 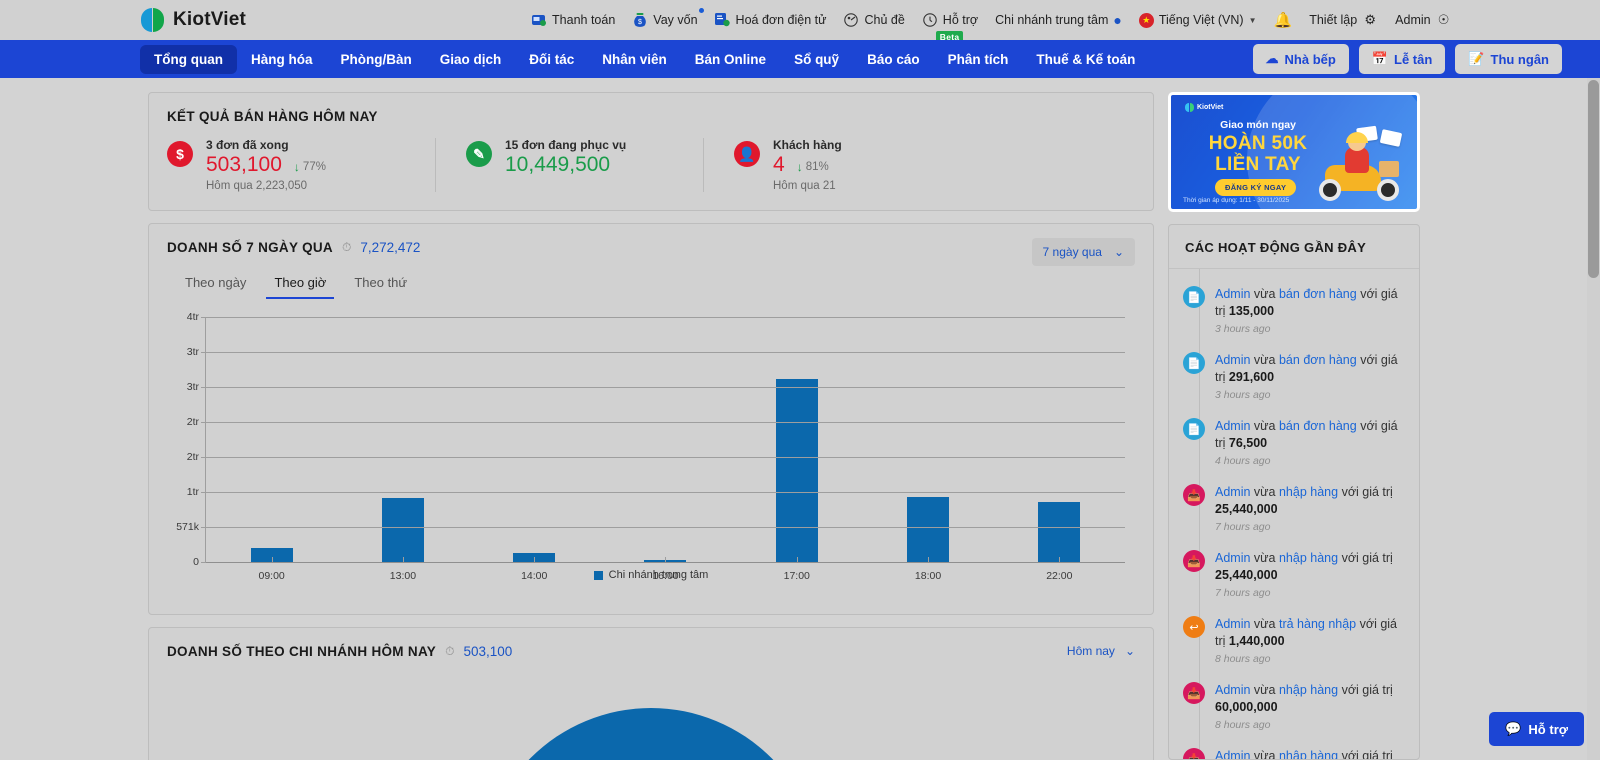 What do you see at coordinates (573, 20) in the screenshot?
I see `top-item-thanh-toan: Thanh toán` at bounding box center [573, 20].